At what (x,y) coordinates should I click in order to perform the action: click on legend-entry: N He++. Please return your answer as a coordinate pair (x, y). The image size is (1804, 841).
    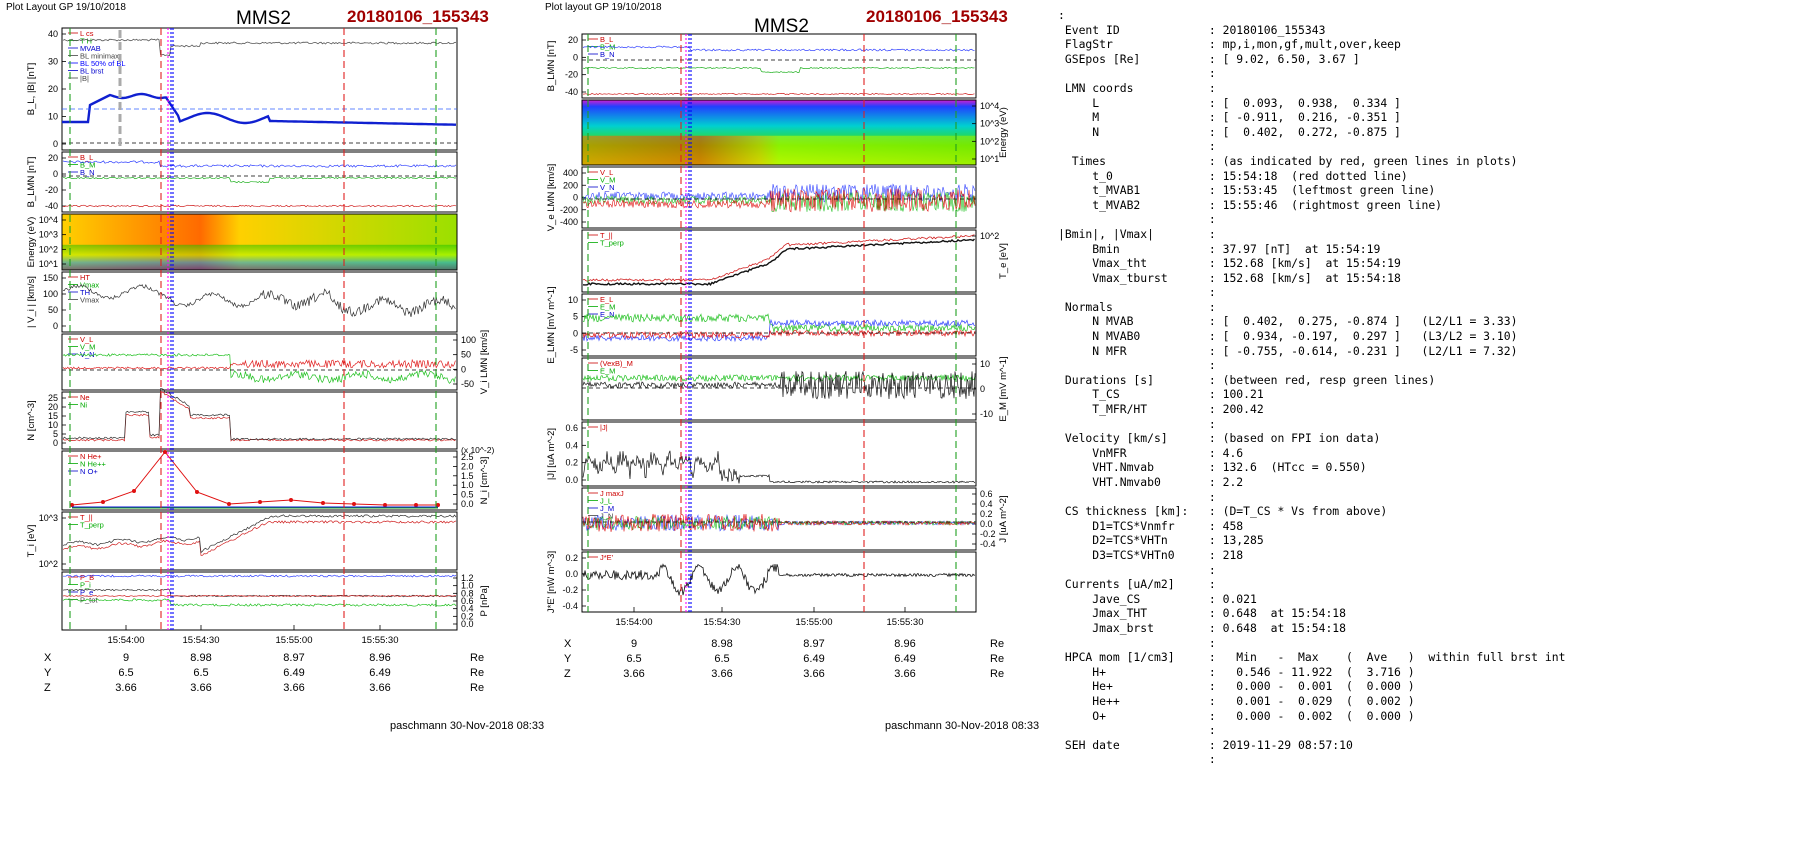
    Looking at the image, I should click on (93, 464).